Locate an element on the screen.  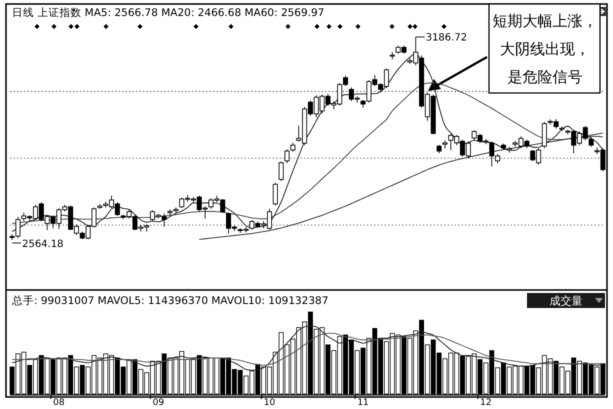
x-tick-label: 10 is located at coordinates (270, 403).